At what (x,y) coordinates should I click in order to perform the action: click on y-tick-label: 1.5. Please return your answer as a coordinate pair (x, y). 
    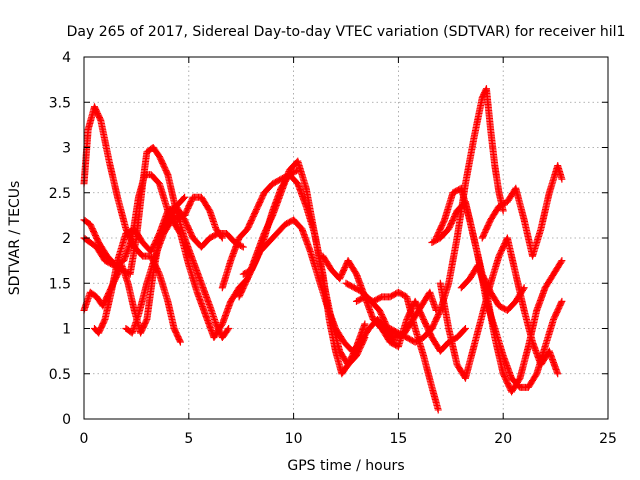
    Looking at the image, I should click on (60, 284).